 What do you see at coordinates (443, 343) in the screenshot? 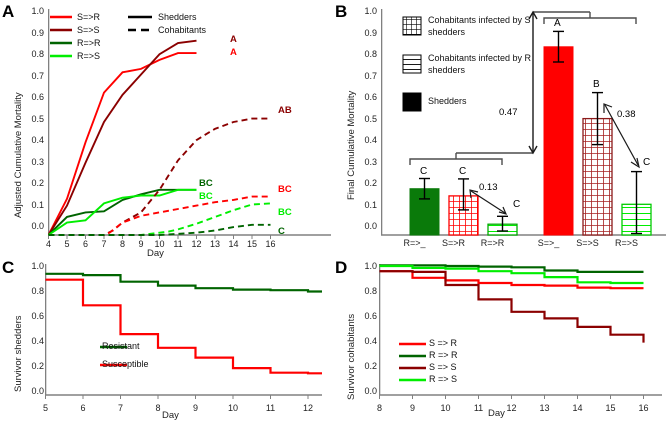
I see `panel-d-legend-item-s-to-r: S => R` at bounding box center [443, 343].